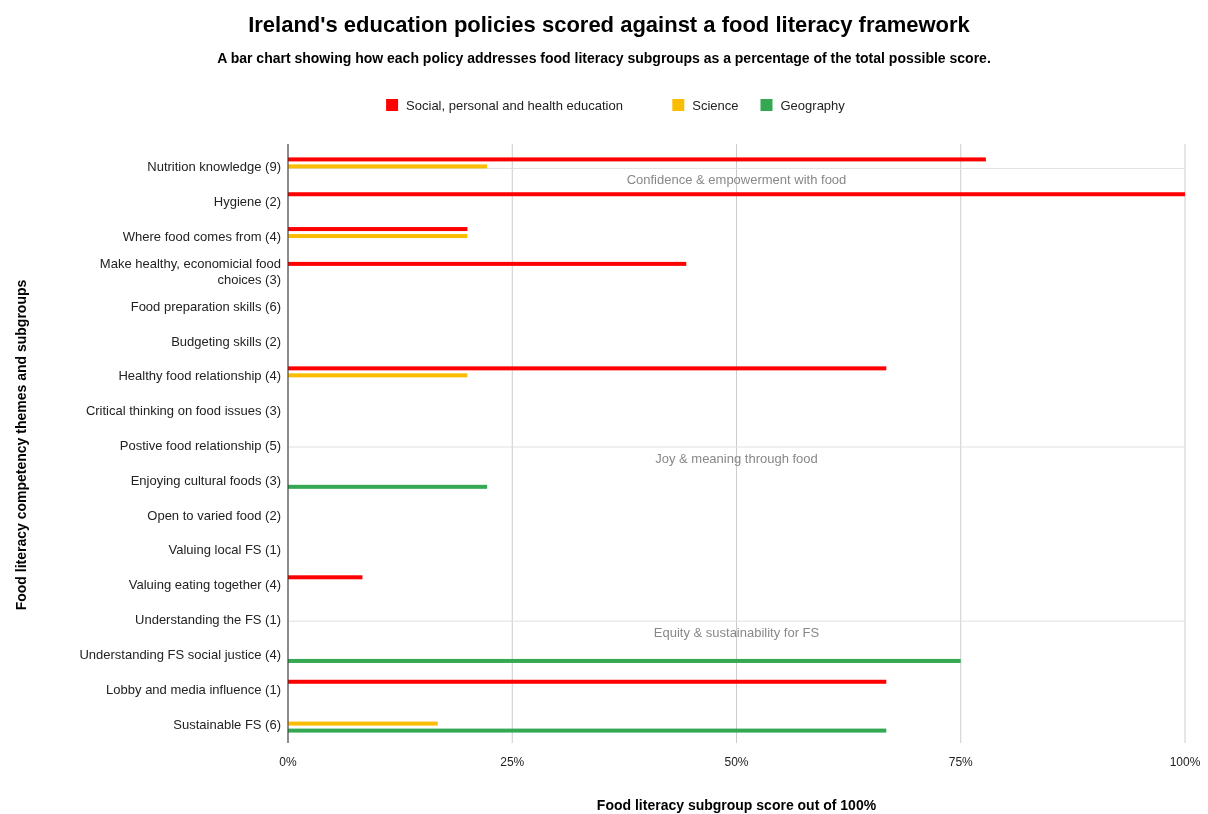 Image resolution: width=1208 pixels, height=814 pixels. I want to click on y-tick-label: Food preparation skills (6), so click(205, 306).